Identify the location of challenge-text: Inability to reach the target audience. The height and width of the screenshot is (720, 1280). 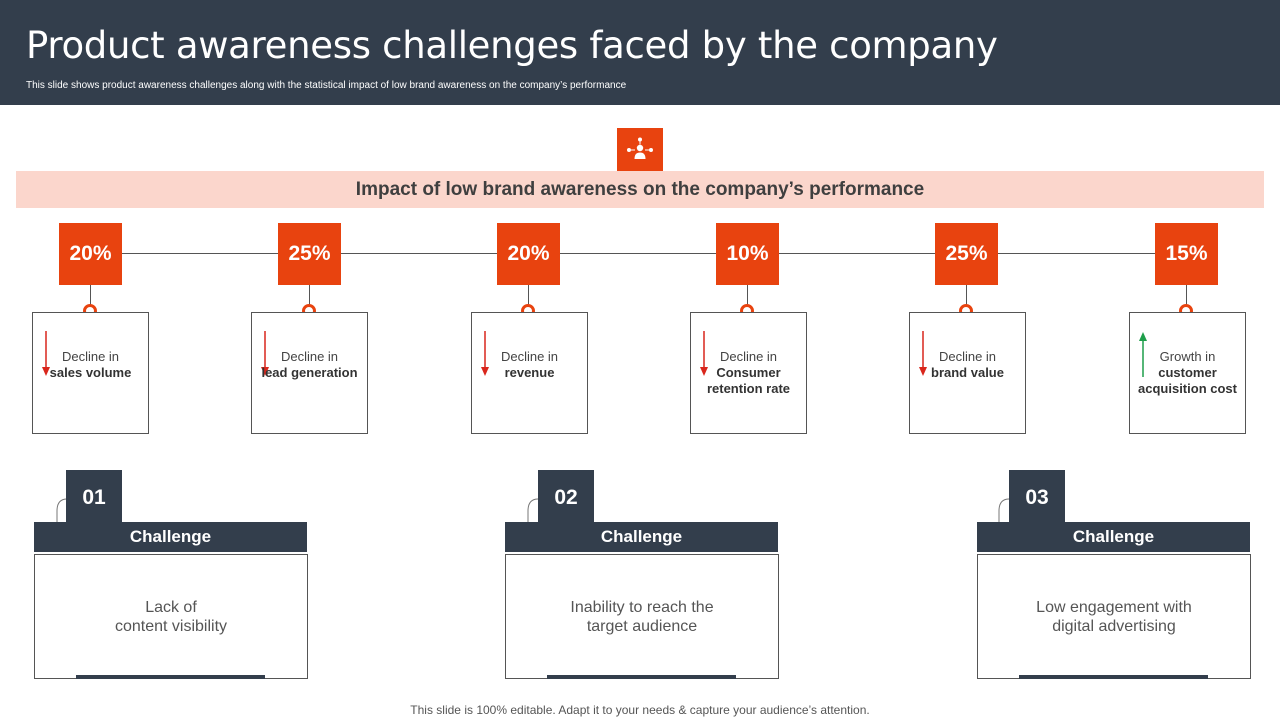
(642, 616).